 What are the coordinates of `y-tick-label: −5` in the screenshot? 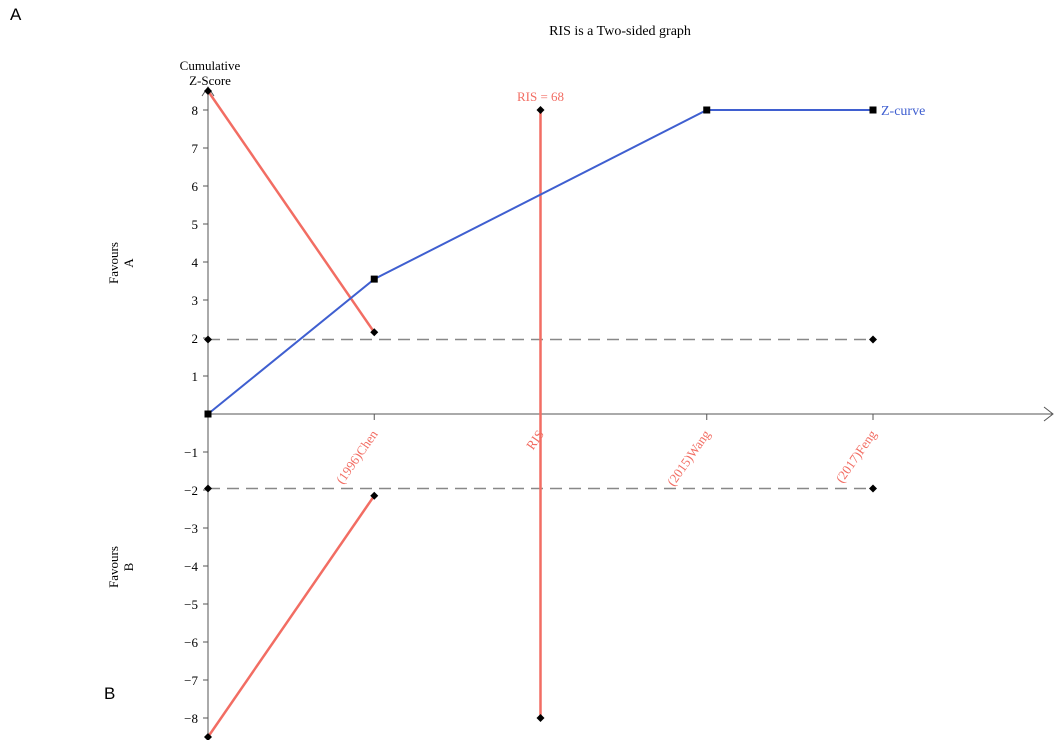 It's located at (191, 604).